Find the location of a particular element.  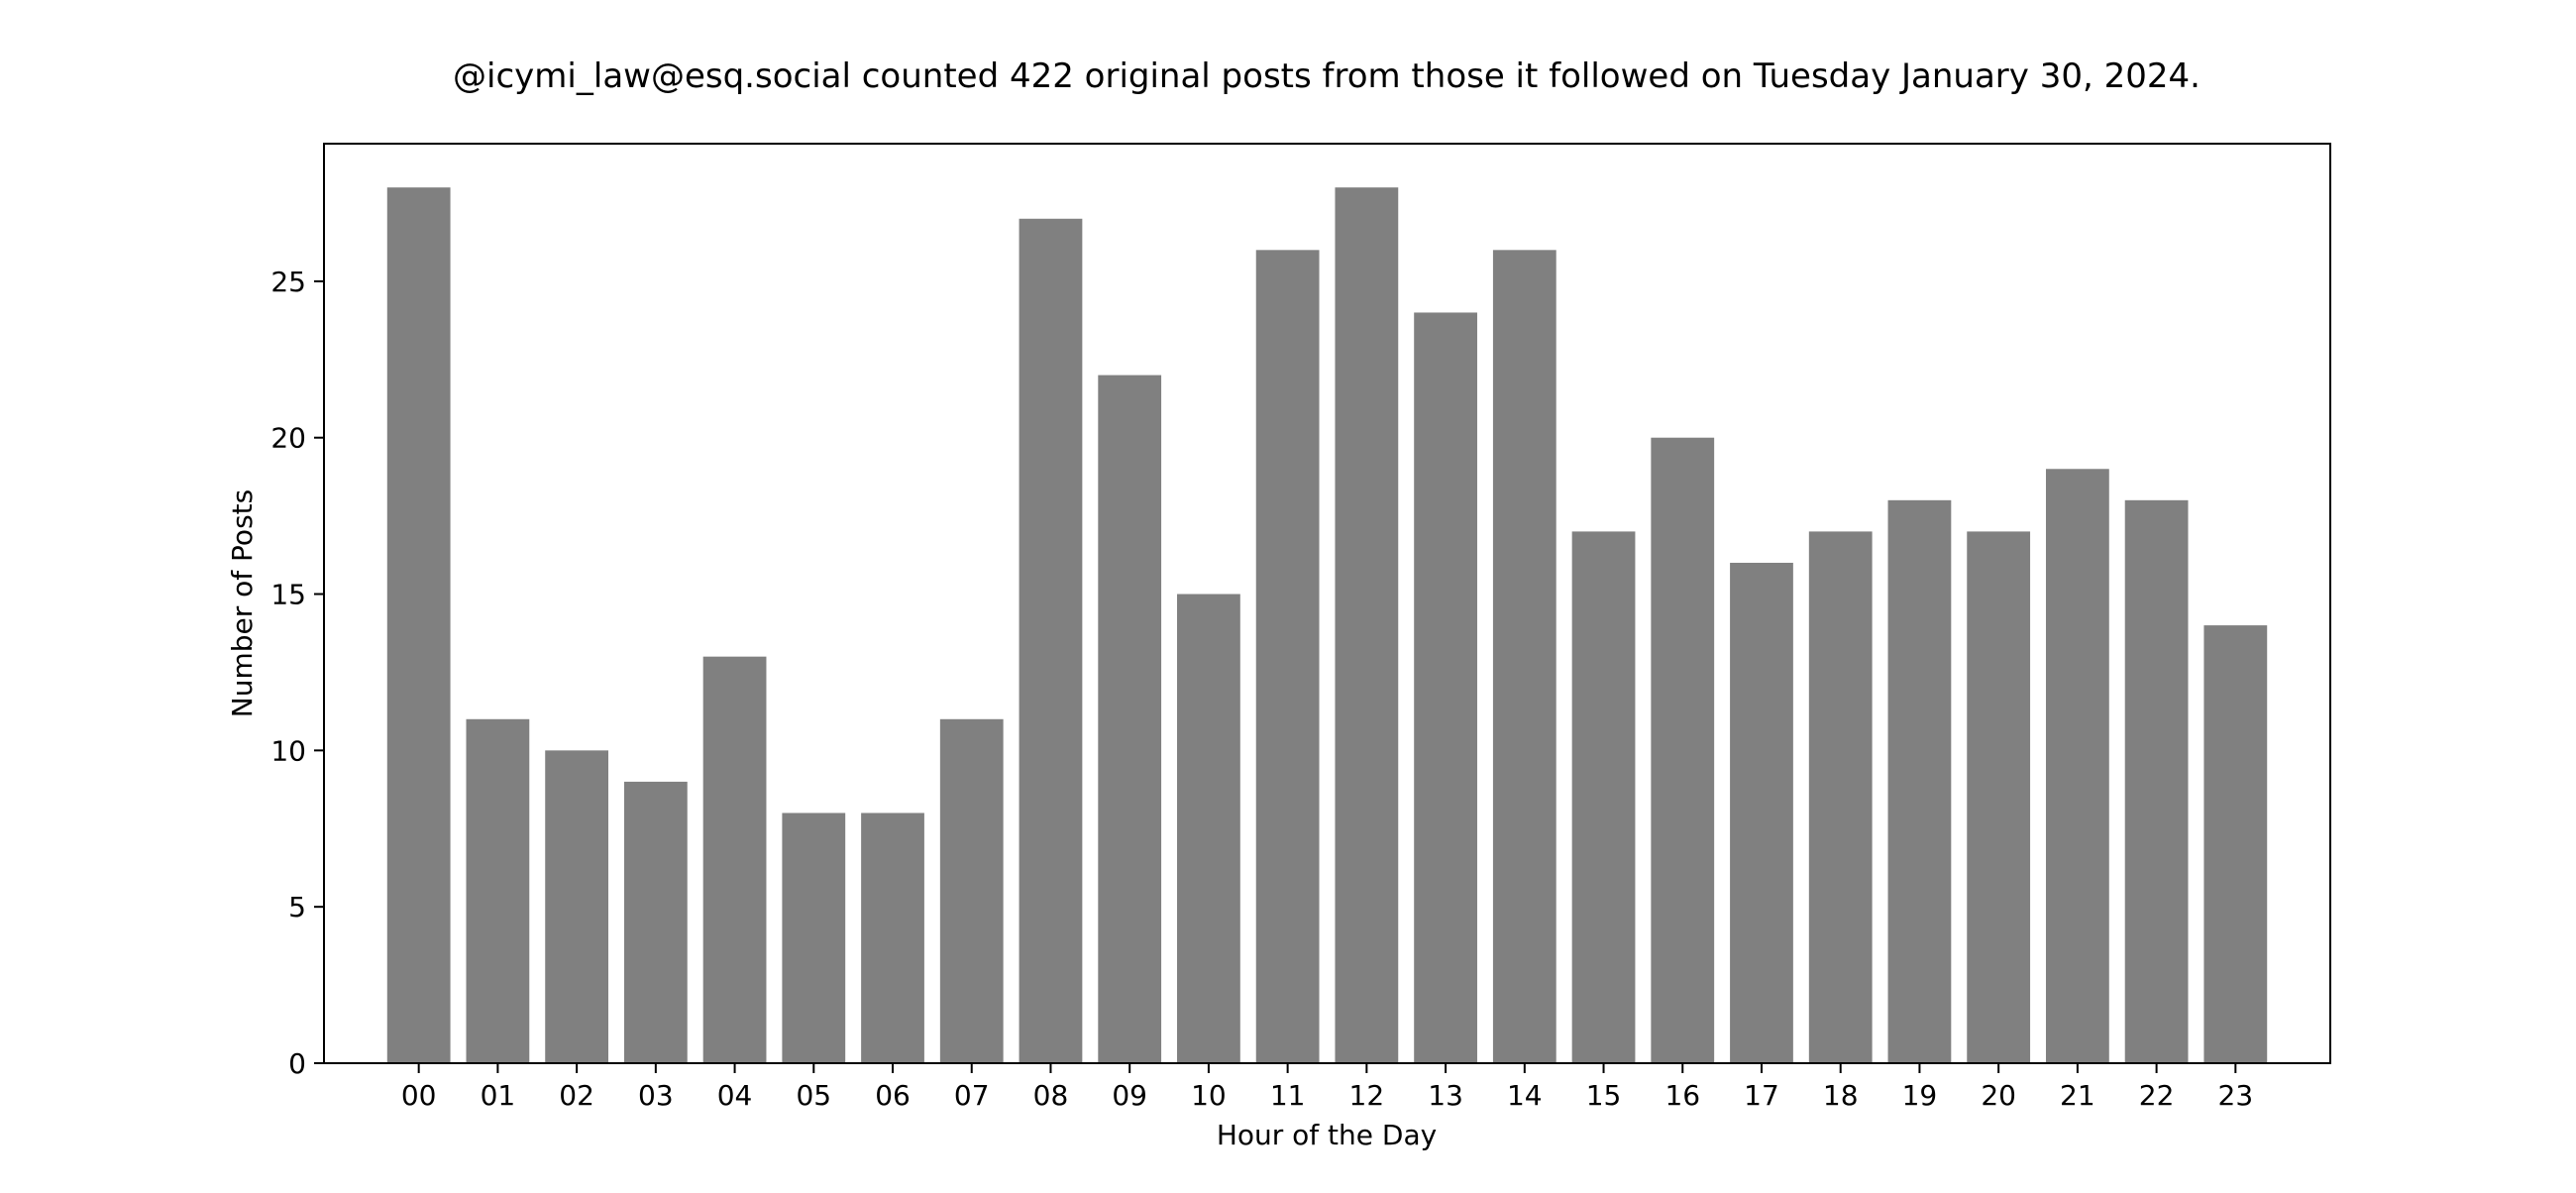

x-tick-label: 09 is located at coordinates (1129, 1095).